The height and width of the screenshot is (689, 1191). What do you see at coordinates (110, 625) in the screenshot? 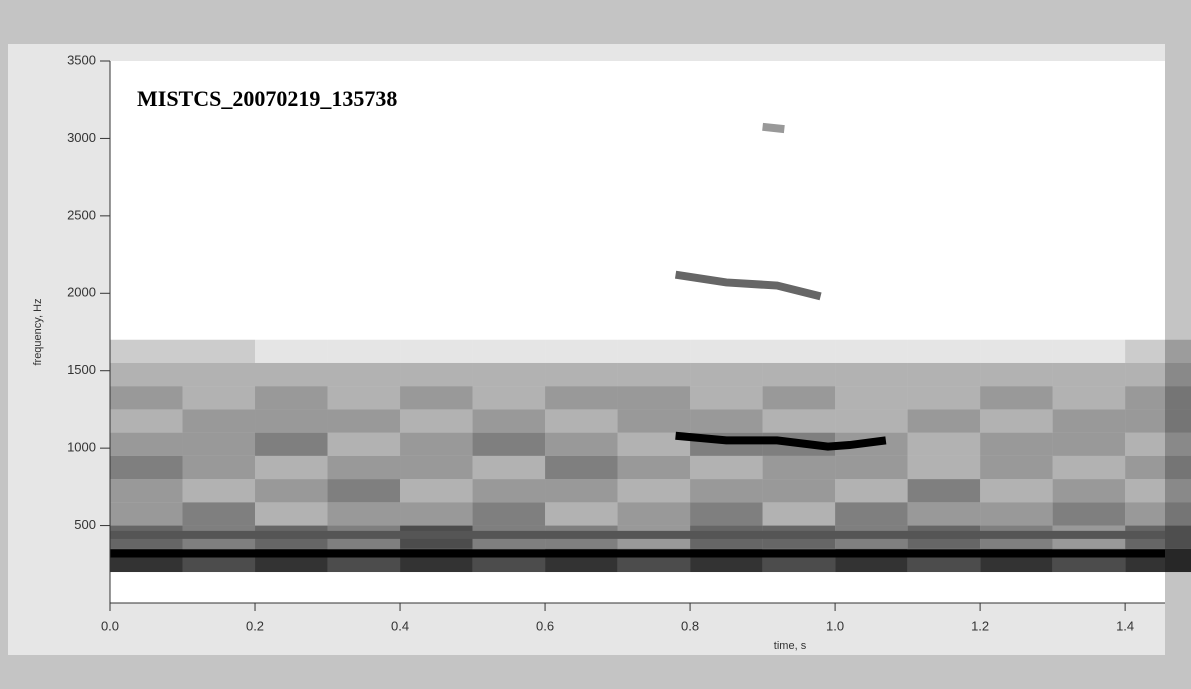
I see `x-tick-label: 0.0` at bounding box center [110, 625].